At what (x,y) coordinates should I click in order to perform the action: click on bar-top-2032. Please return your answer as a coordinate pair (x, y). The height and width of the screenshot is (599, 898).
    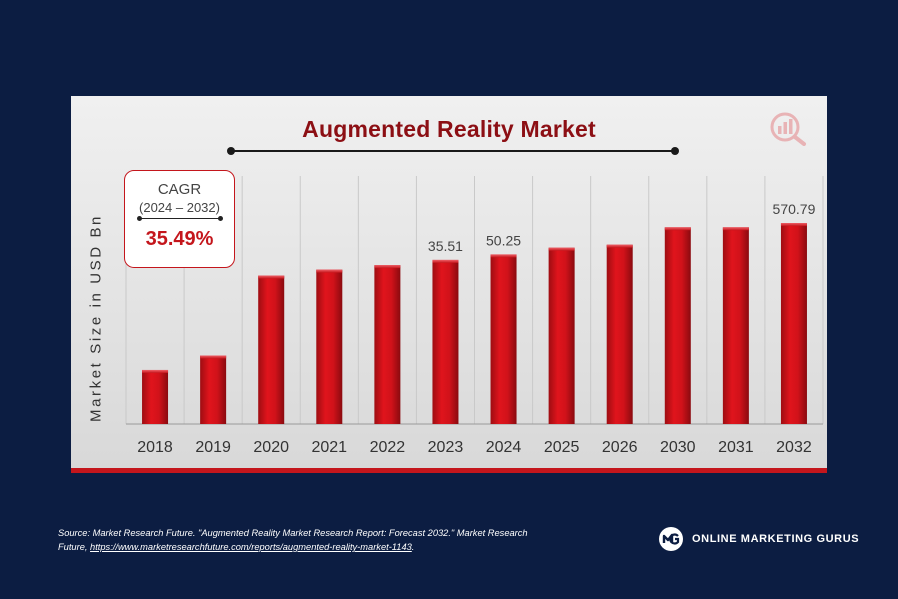
    Looking at the image, I should click on (793, 225).